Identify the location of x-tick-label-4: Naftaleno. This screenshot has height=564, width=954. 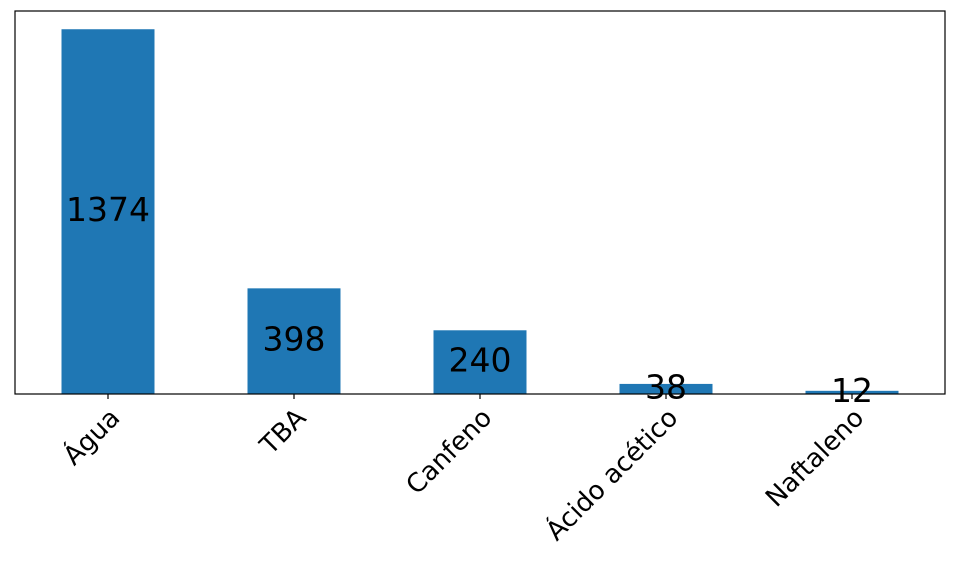
(815, 458).